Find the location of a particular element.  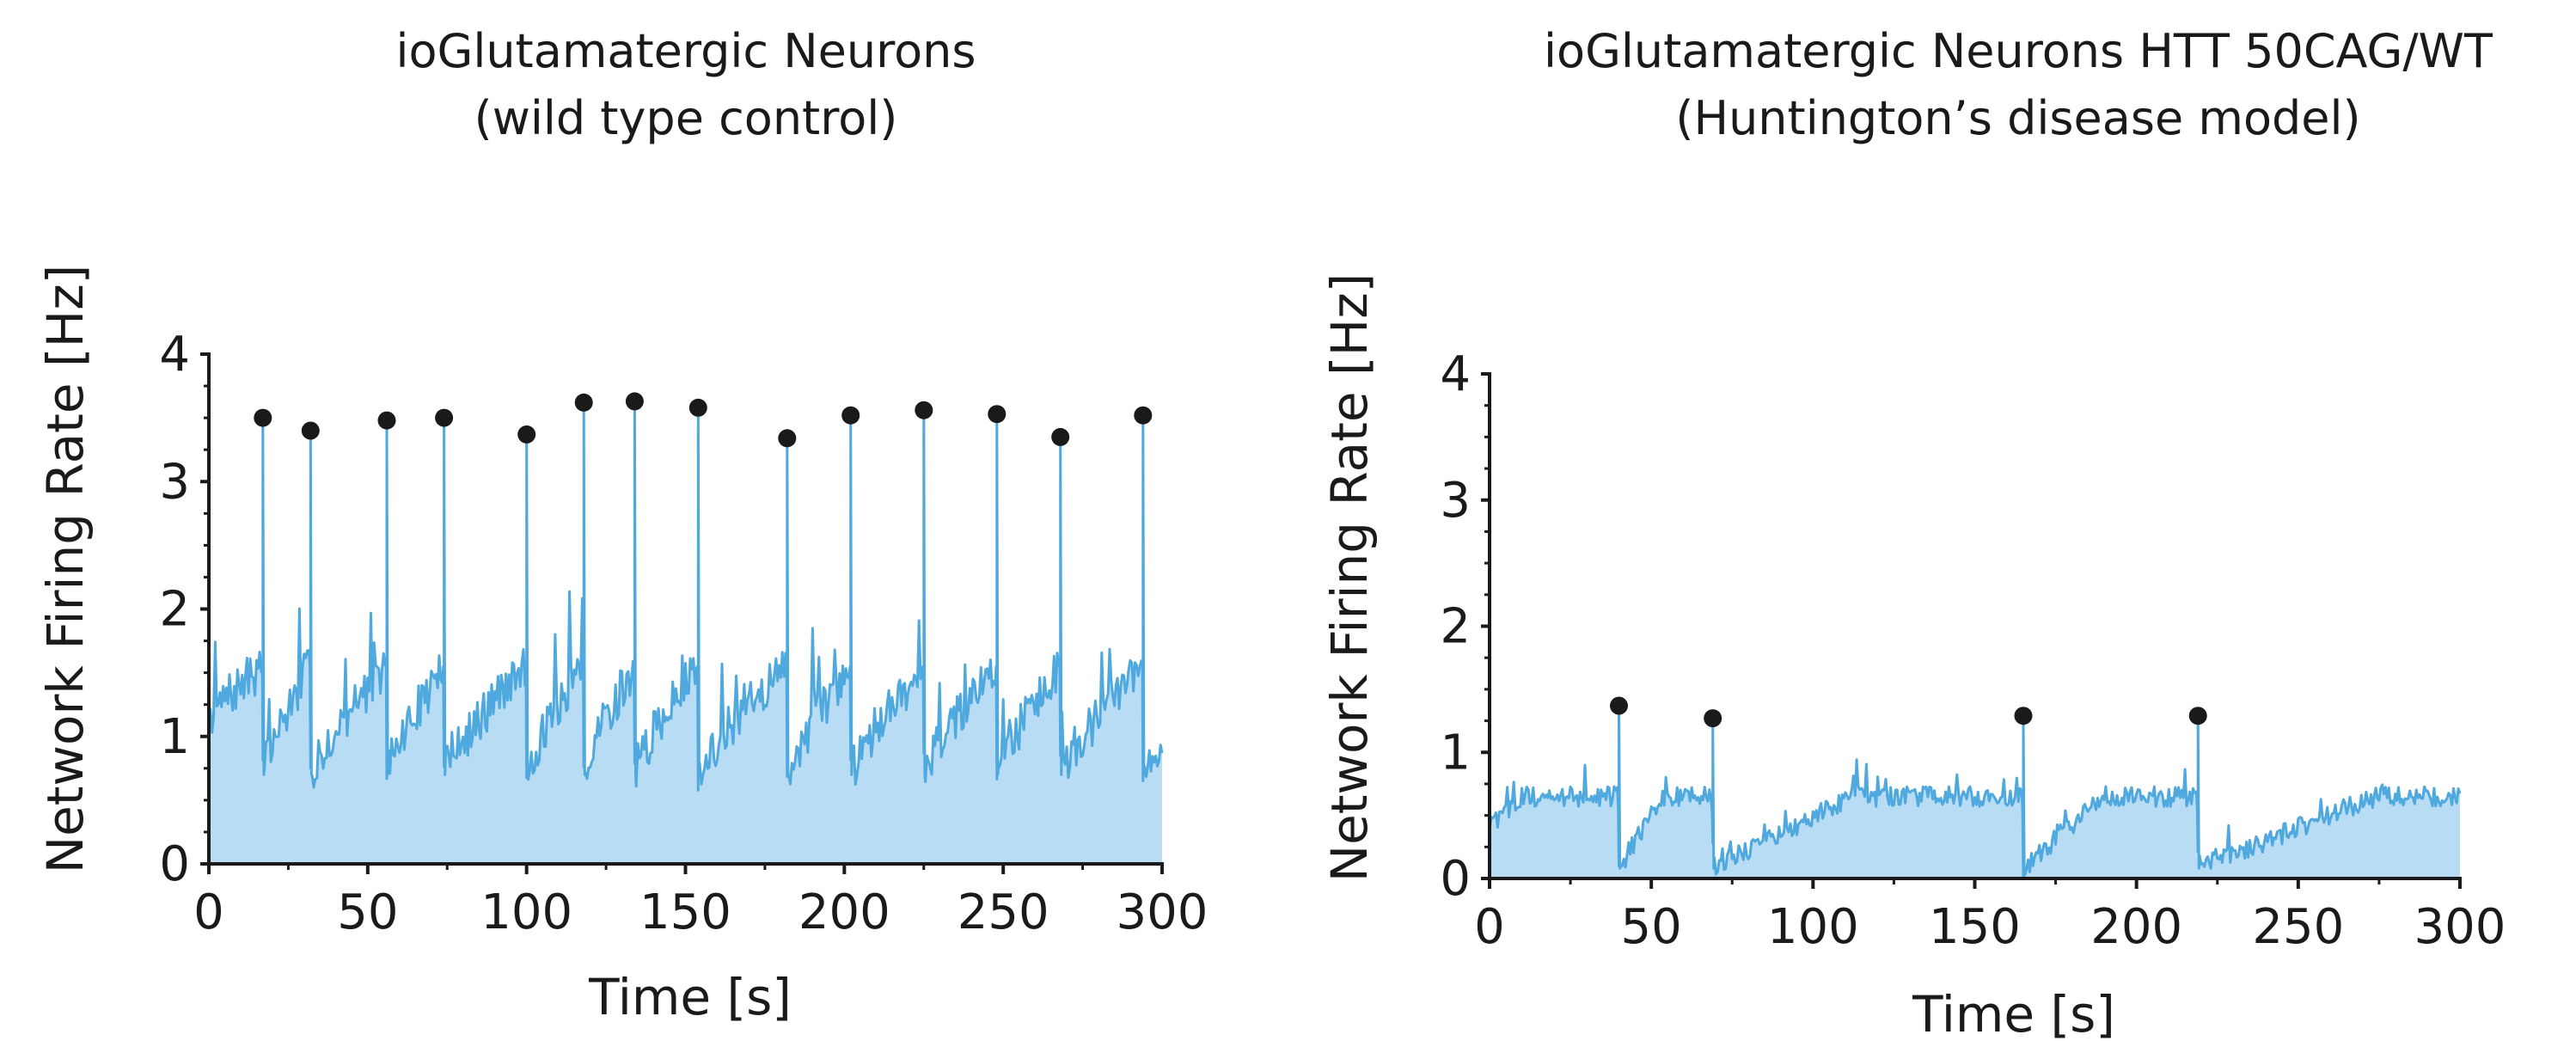

area-fill is located at coordinates (1975, 792).